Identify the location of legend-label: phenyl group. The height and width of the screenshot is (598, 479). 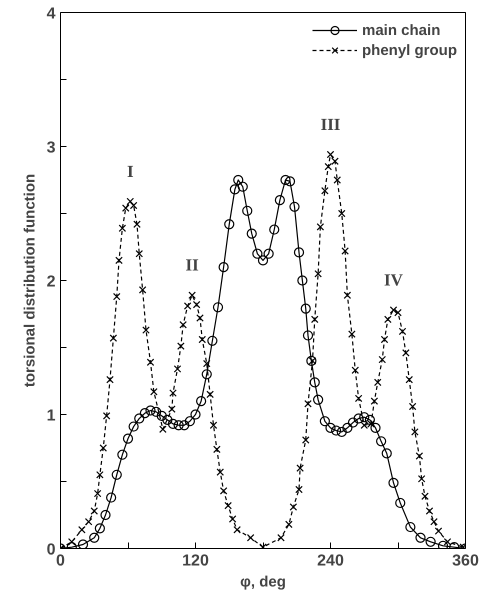
(409, 50).